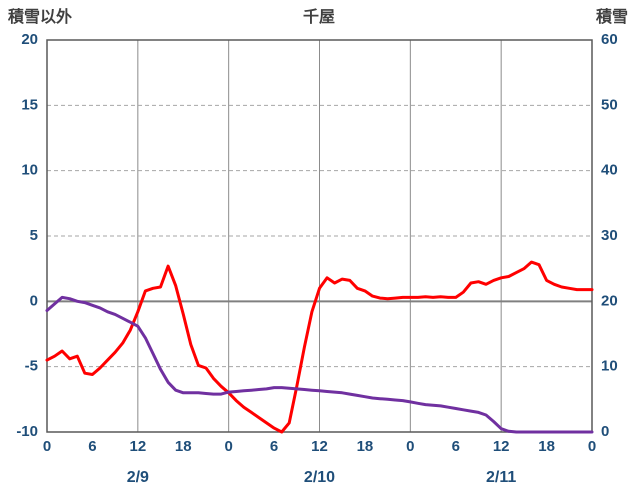 This screenshot has height=501, width=636. I want to click on y-right-tick-label: 10, so click(609, 366).